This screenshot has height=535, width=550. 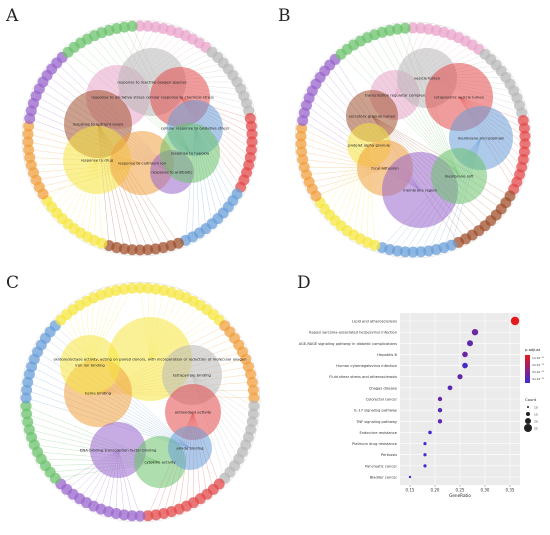 What do you see at coordinates (536, 429) in the screenshot?
I see `size-legend-label: 25` at bounding box center [536, 429].